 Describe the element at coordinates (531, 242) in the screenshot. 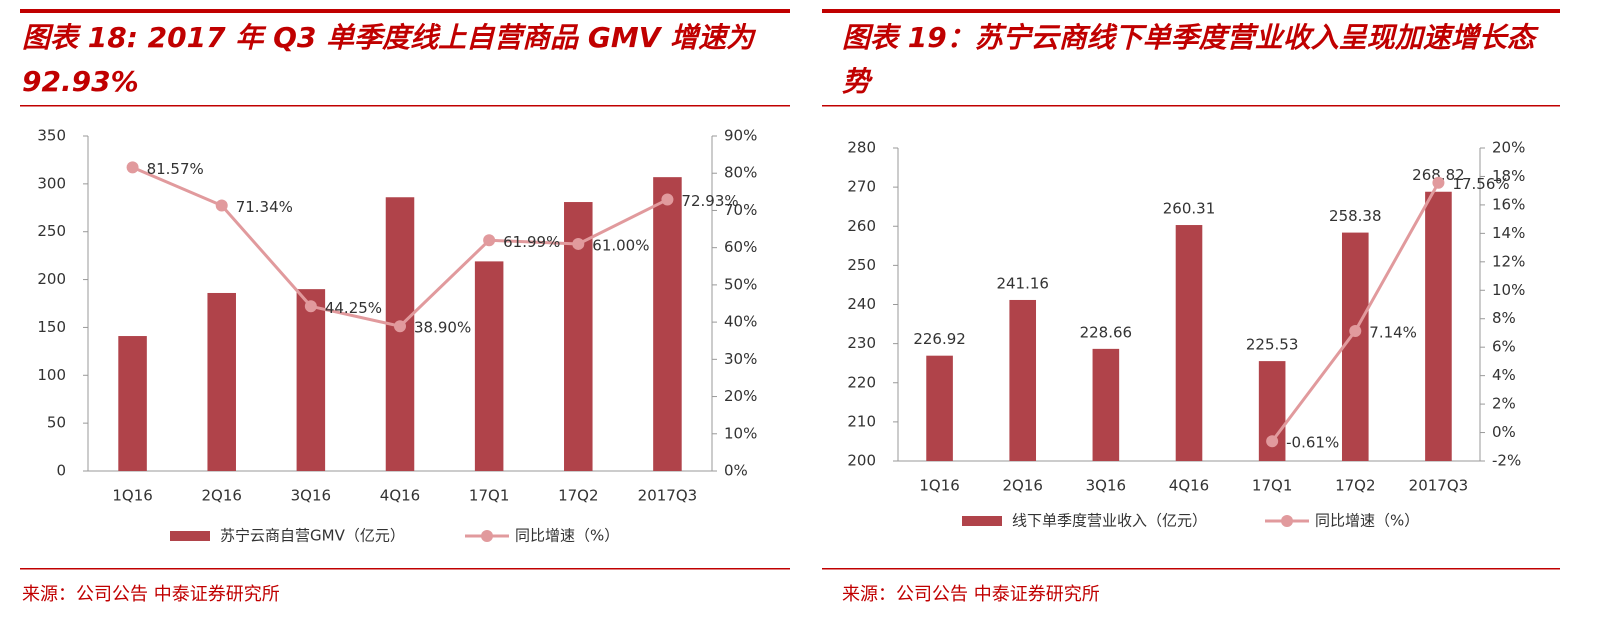

I see `data-label: 61.99%` at that location.